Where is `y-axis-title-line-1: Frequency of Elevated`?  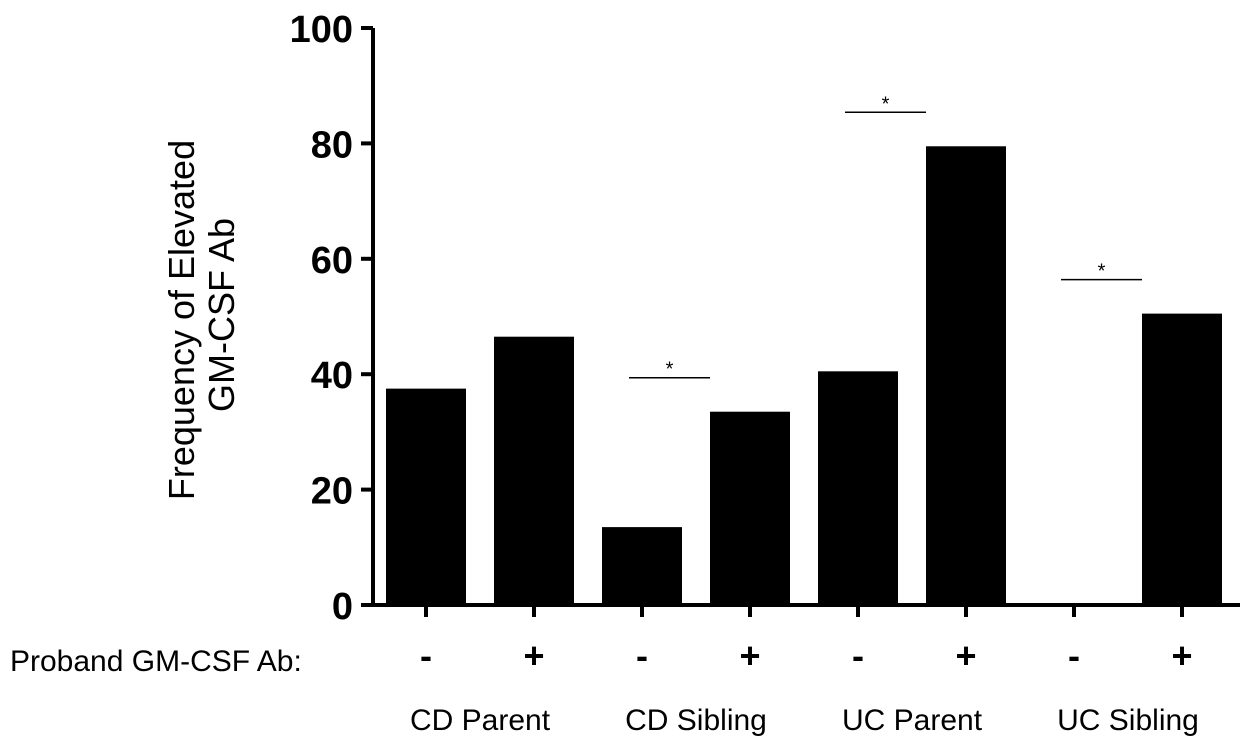
y-axis-title-line-1: Frequency of Elevated is located at coordinates (181, 320).